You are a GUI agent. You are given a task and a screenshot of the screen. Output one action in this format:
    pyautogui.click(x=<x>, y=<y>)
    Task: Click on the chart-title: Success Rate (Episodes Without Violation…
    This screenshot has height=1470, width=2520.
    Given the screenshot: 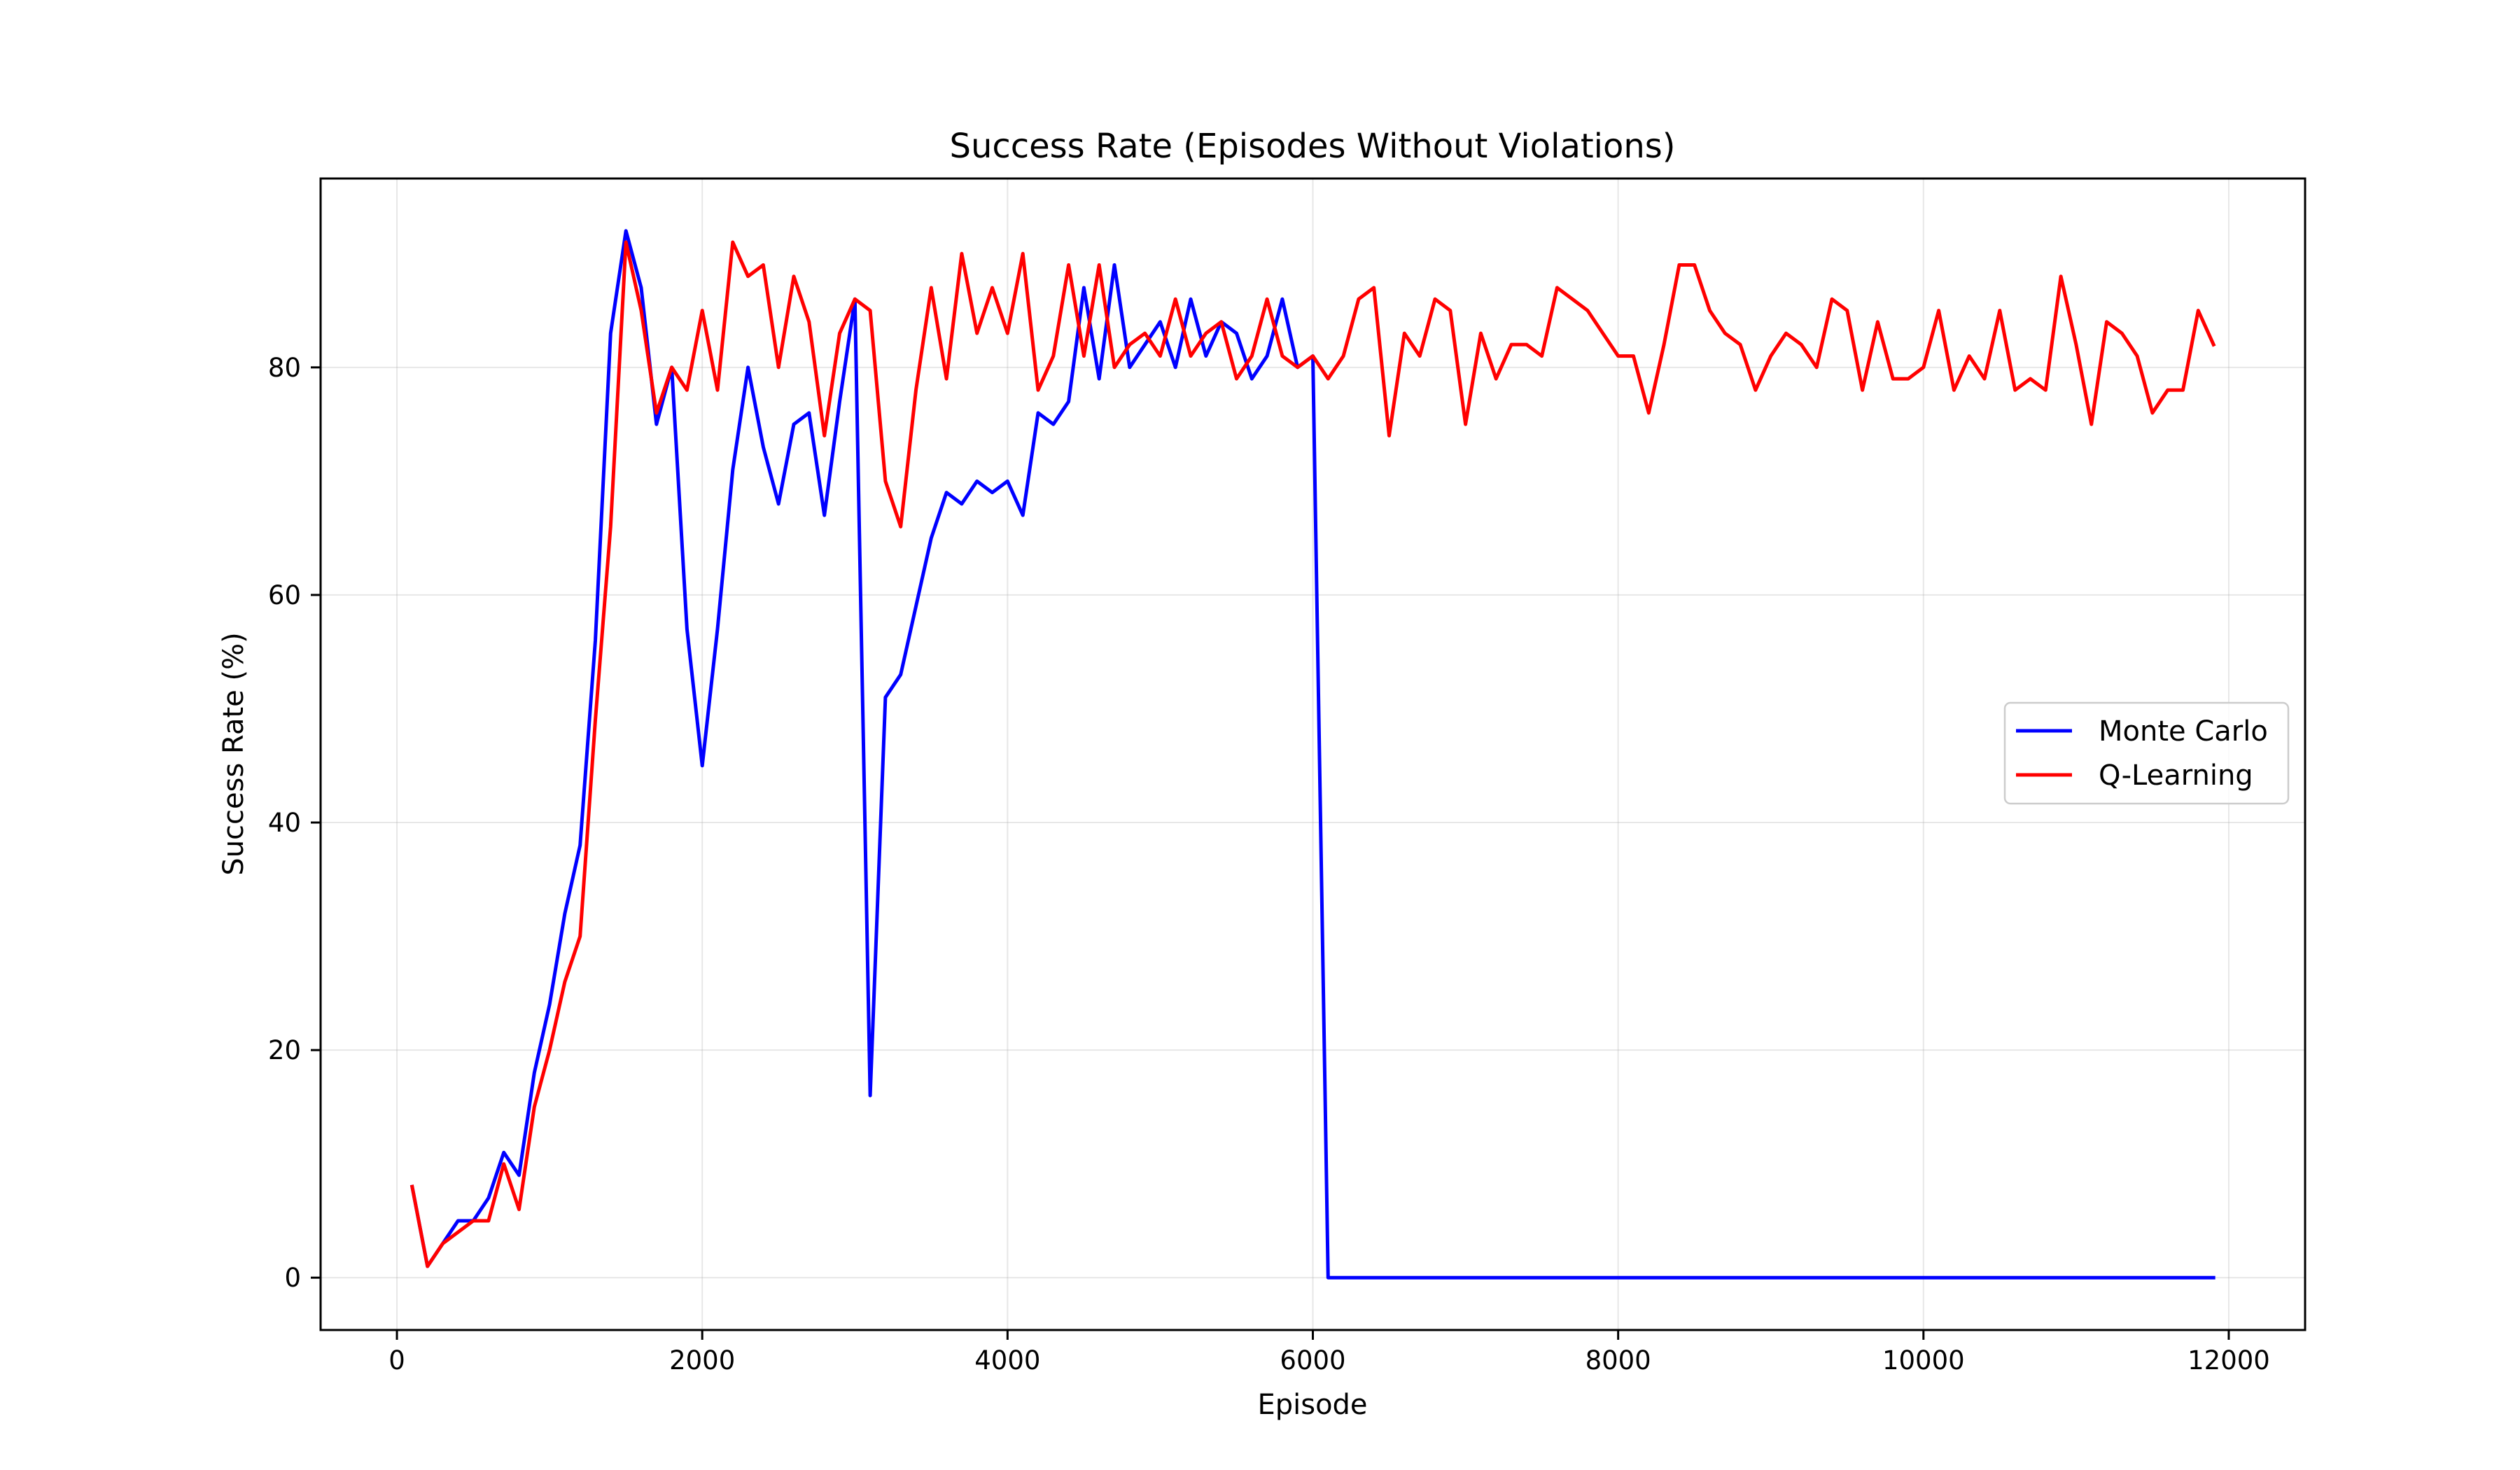 What is the action you would take?
    pyautogui.click(x=1312, y=146)
    